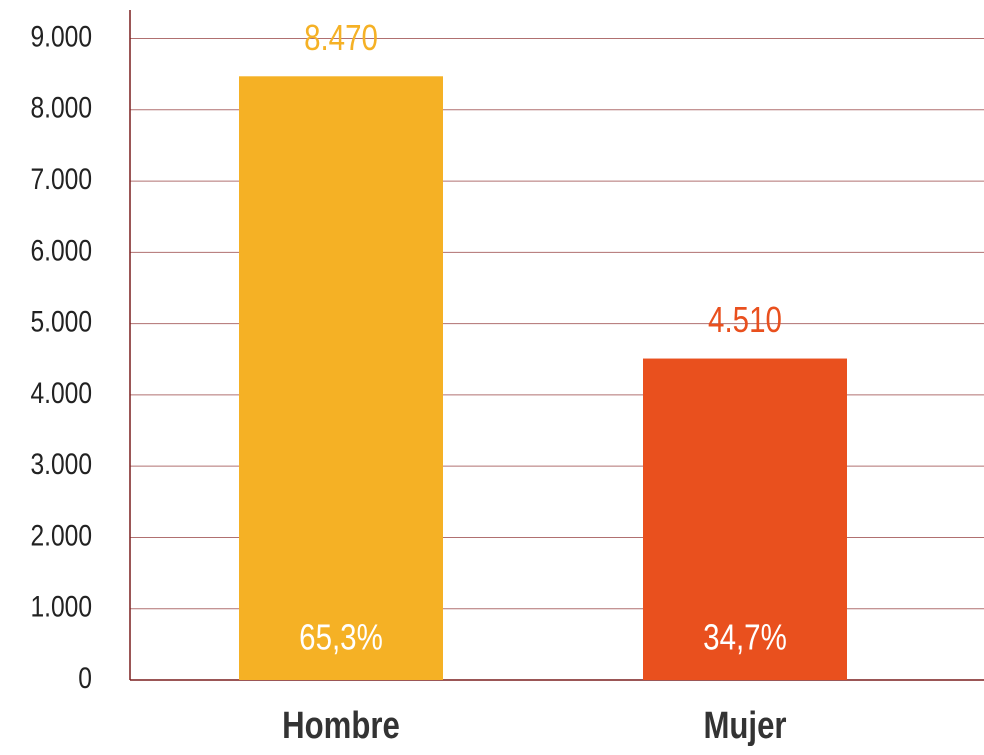 The width and height of the screenshot is (984, 755). What do you see at coordinates (745, 319) in the screenshot?
I see `value-label: 4.510` at bounding box center [745, 319].